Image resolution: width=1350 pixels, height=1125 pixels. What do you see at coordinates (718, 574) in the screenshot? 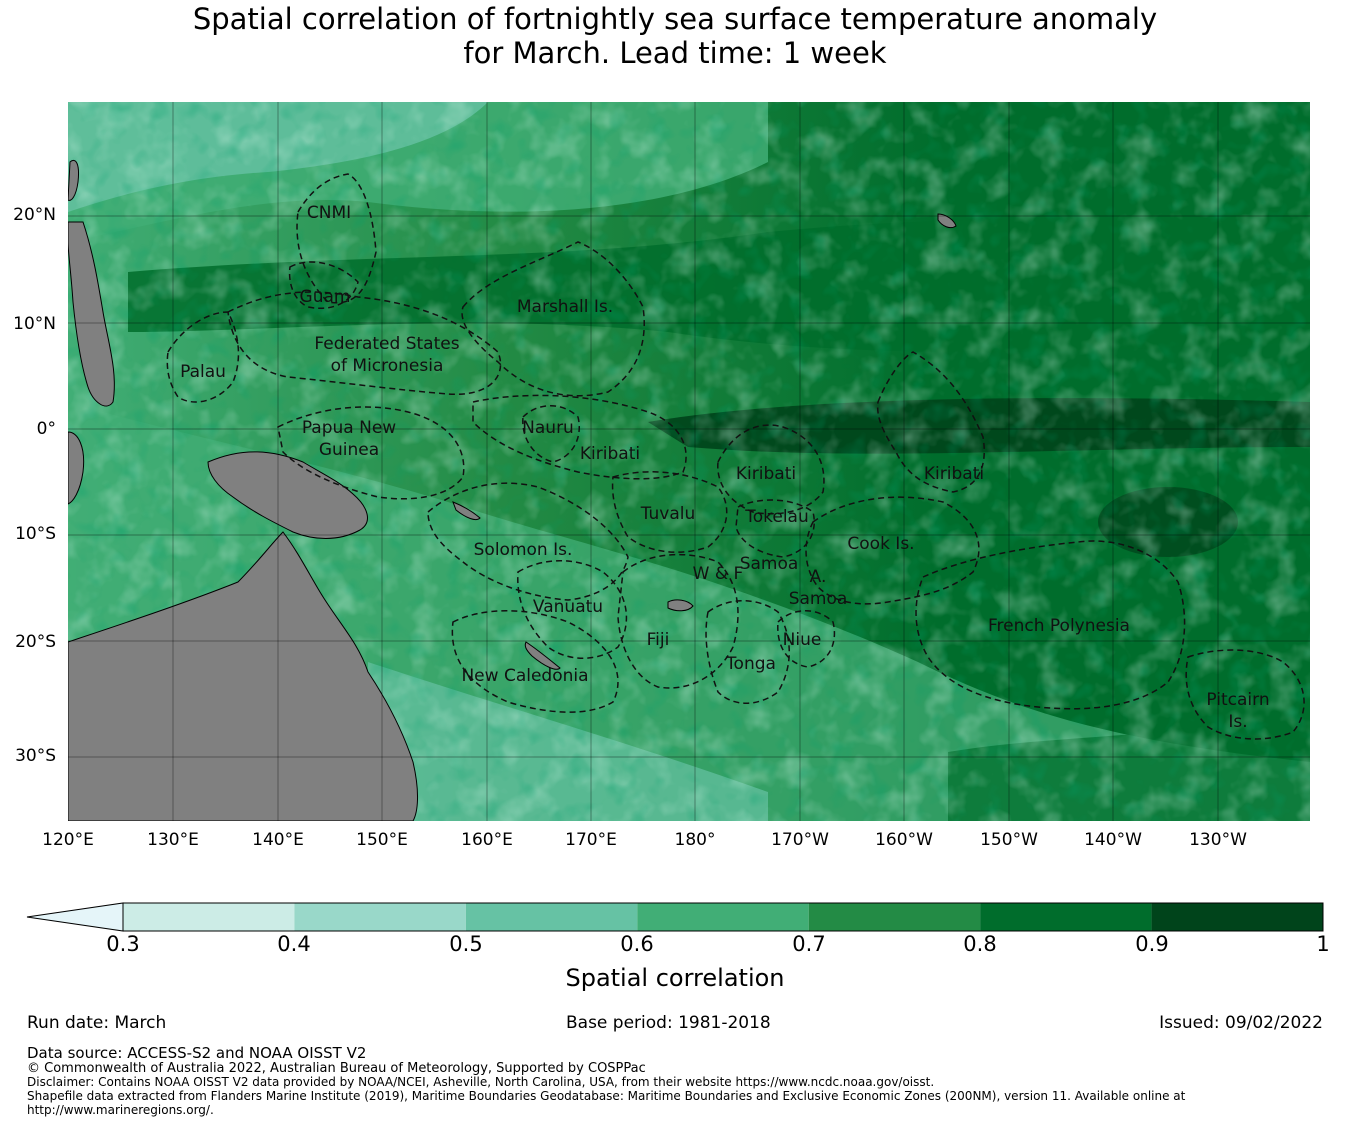
I see `region-label-line: W & F` at bounding box center [718, 574].